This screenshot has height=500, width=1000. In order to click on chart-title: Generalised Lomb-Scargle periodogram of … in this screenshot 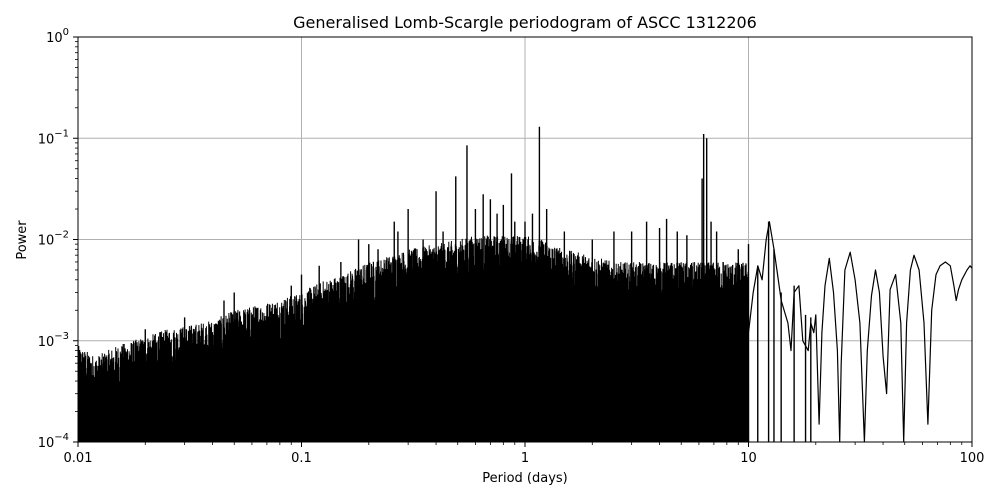, I will do `click(525, 22)`.